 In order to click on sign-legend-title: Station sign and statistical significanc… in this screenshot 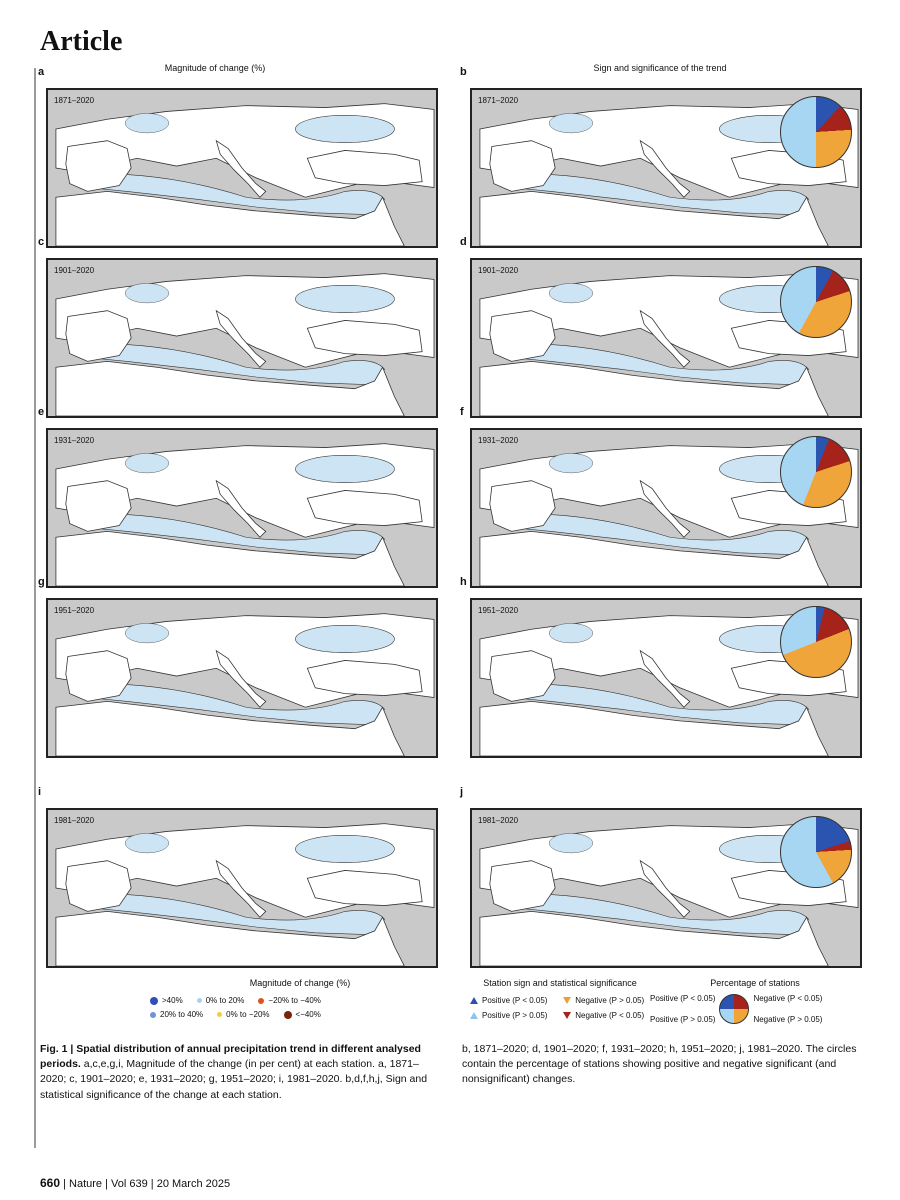, I will do `click(560, 983)`.